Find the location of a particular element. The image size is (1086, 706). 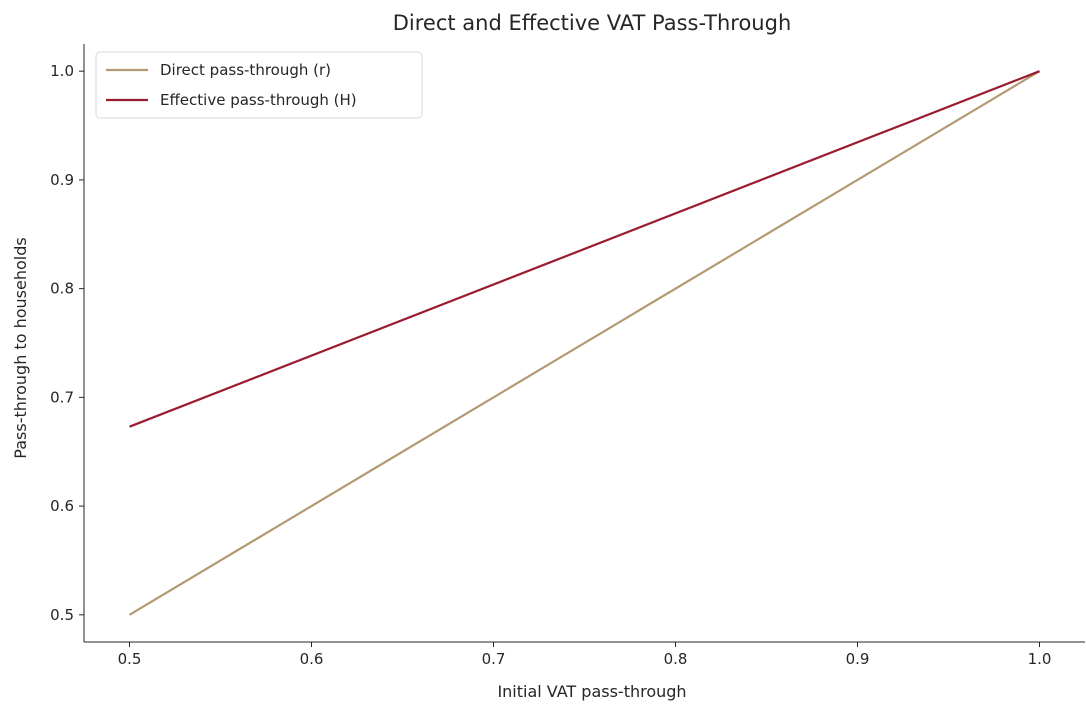

x-tick-label: 0.7 is located at coordinates (494, 659).